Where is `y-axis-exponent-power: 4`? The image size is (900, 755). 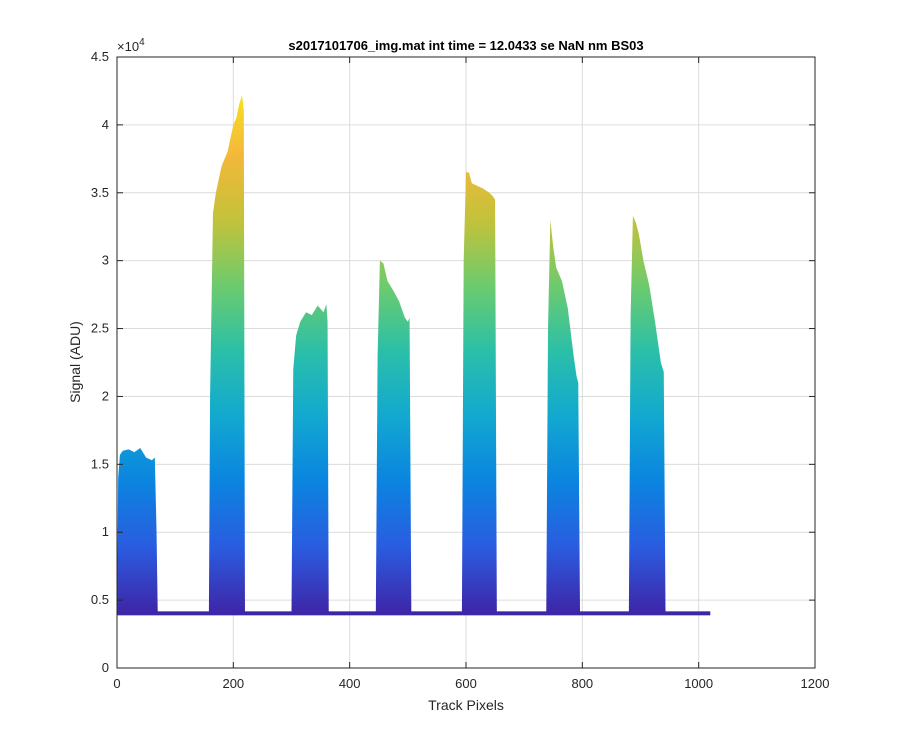
y-axis-exponent-power: 4 is located at coordinates (142, 42).